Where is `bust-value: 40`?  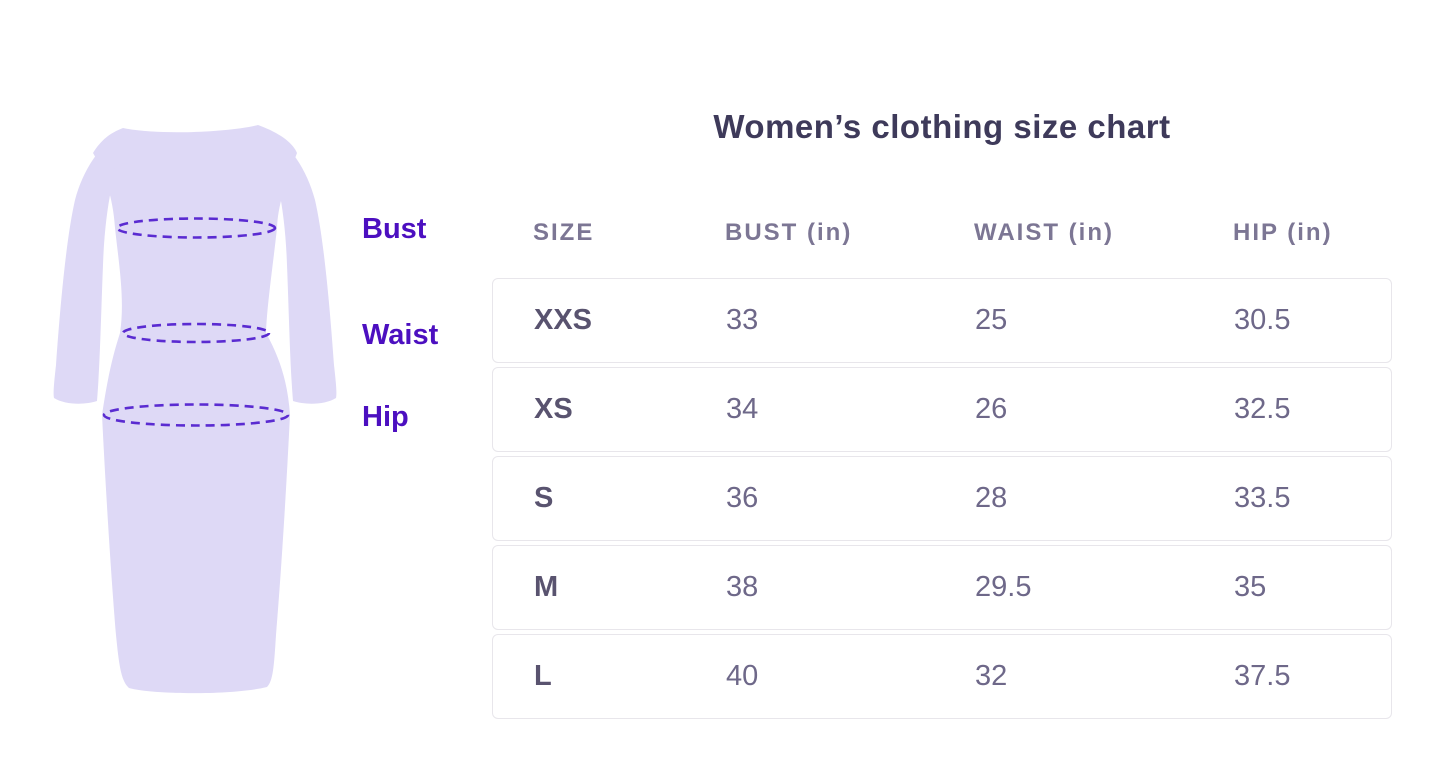 bust-value: 40 is located at coordinates (742, 676).